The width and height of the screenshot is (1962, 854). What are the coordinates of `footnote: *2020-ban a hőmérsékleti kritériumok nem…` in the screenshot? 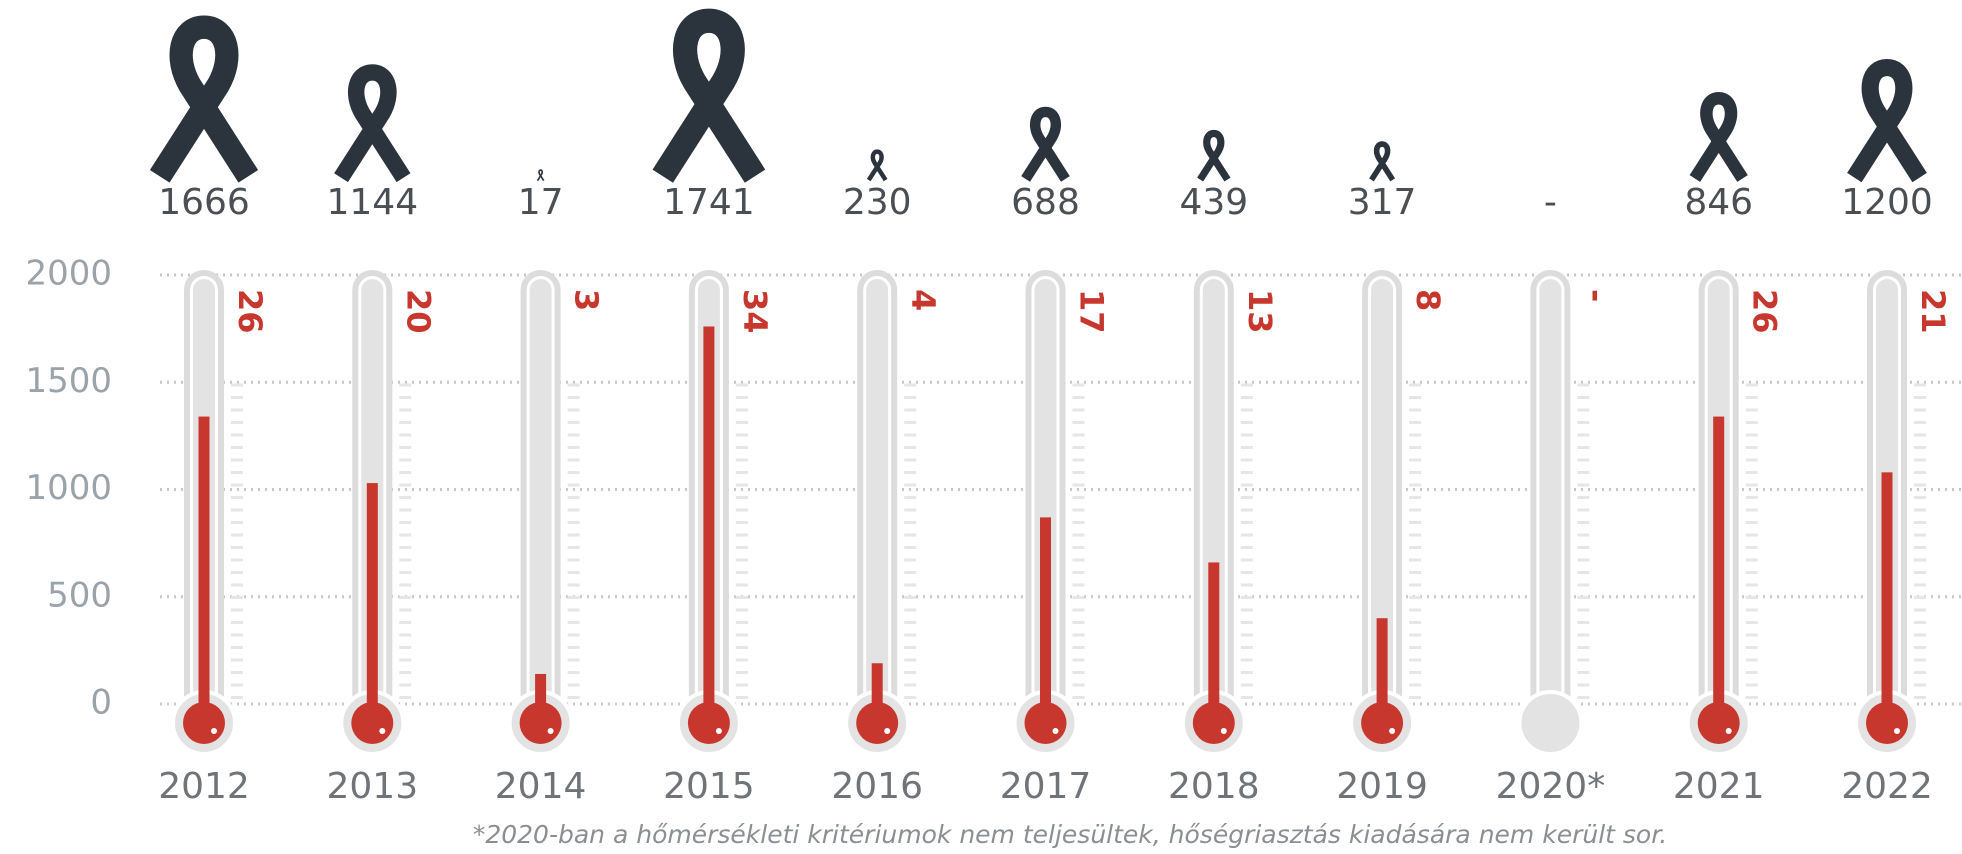 It's located at (1070, 834).